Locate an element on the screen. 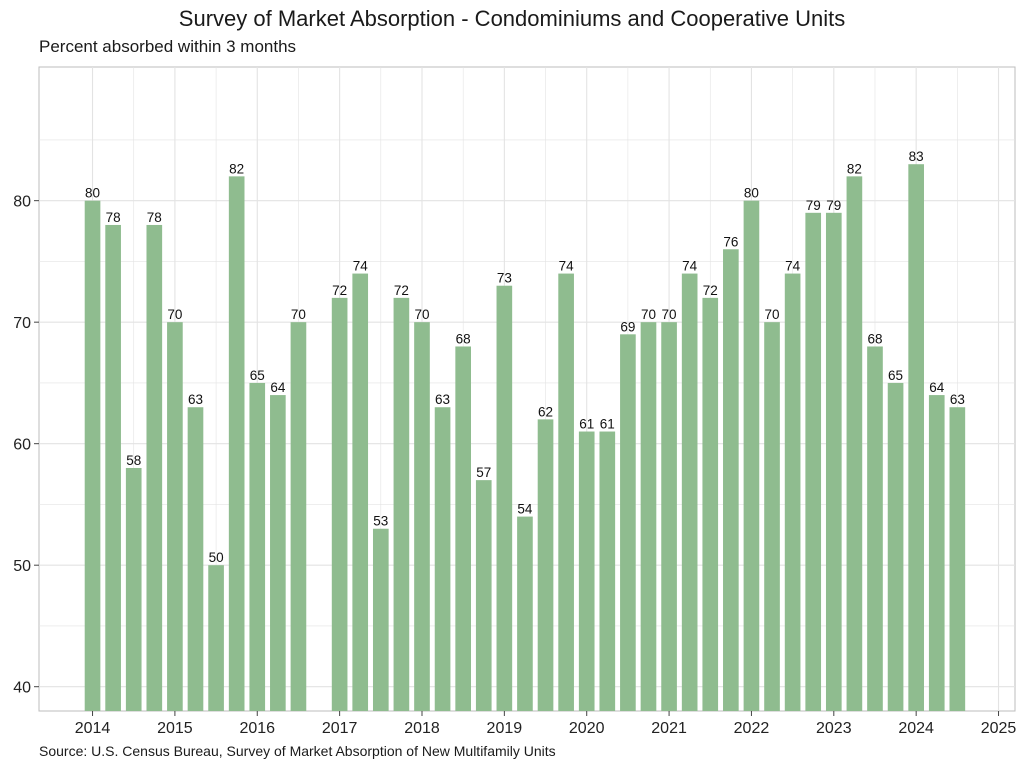  y-tick-label: 70 is located at coordinates (22, 323).